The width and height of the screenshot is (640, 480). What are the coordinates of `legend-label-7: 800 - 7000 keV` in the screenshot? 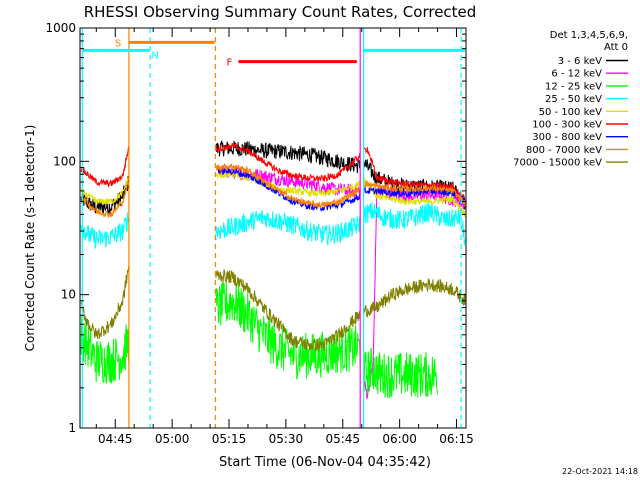 It's located at (564, 150).